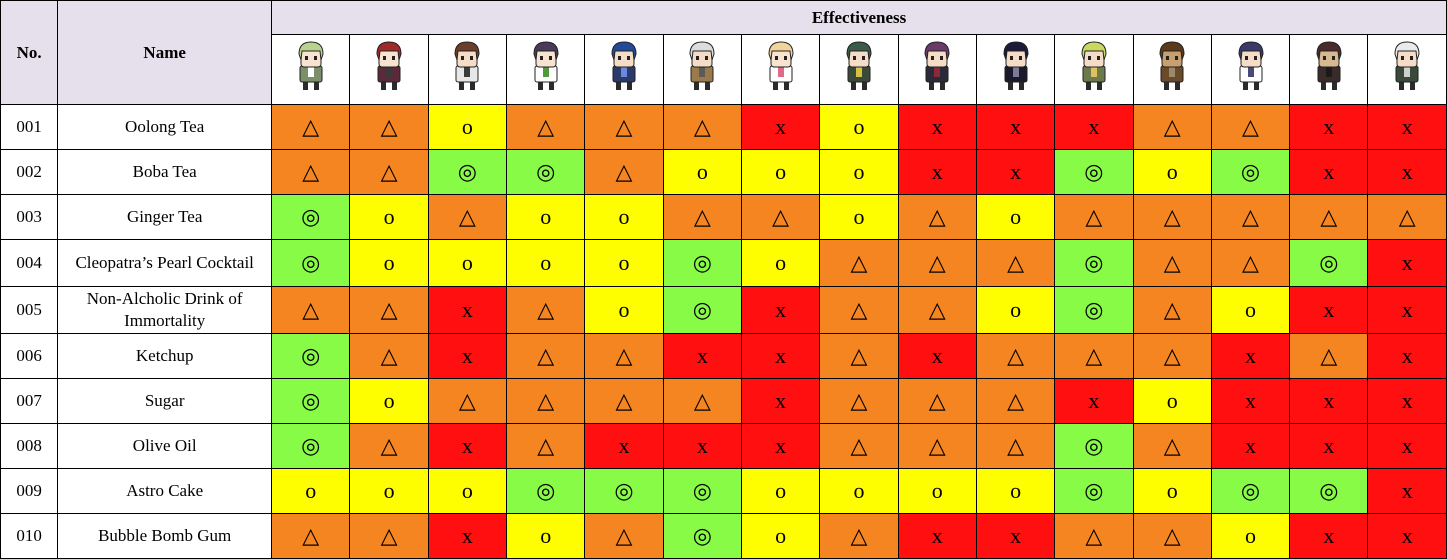 Image resolution: width=1447 pixels, height=559 pixels. I want to click on column-header-effectiveness: Effectiveness, so click(859, 17).